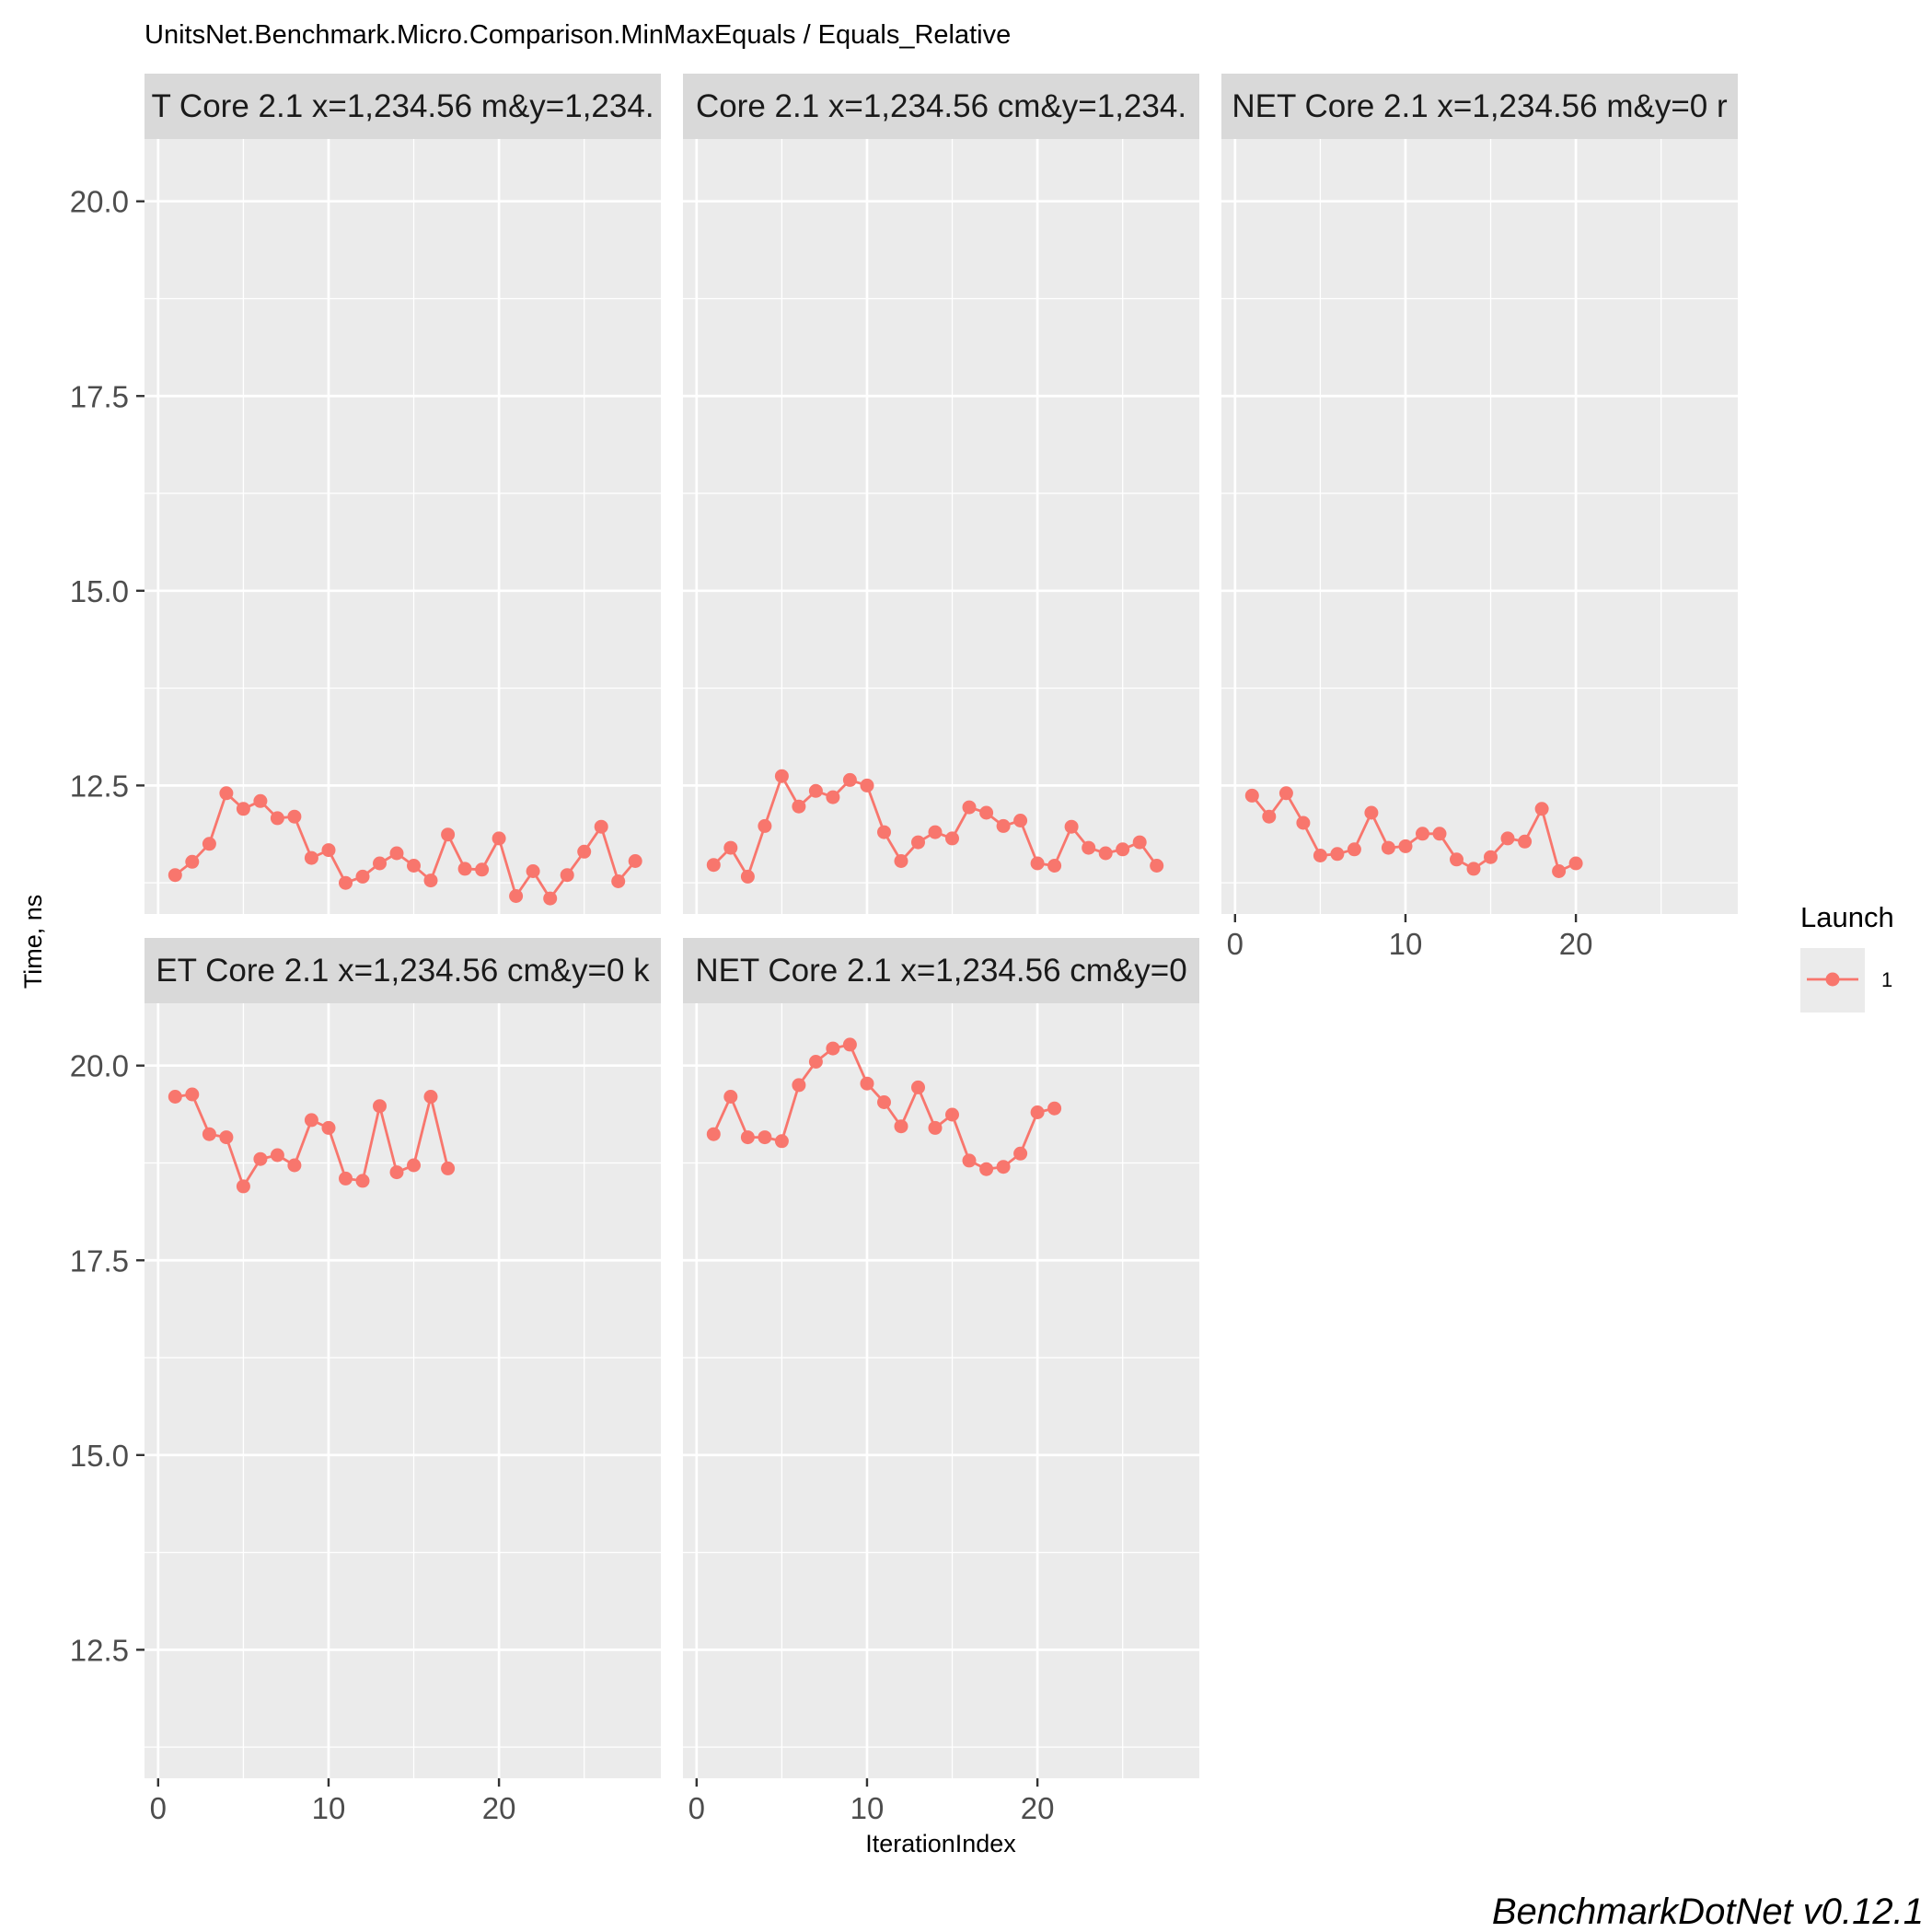 The height and width of the screenshot is (1932, 1932). I want to click on y-tick-label: 12.5, so click(100, 1650).